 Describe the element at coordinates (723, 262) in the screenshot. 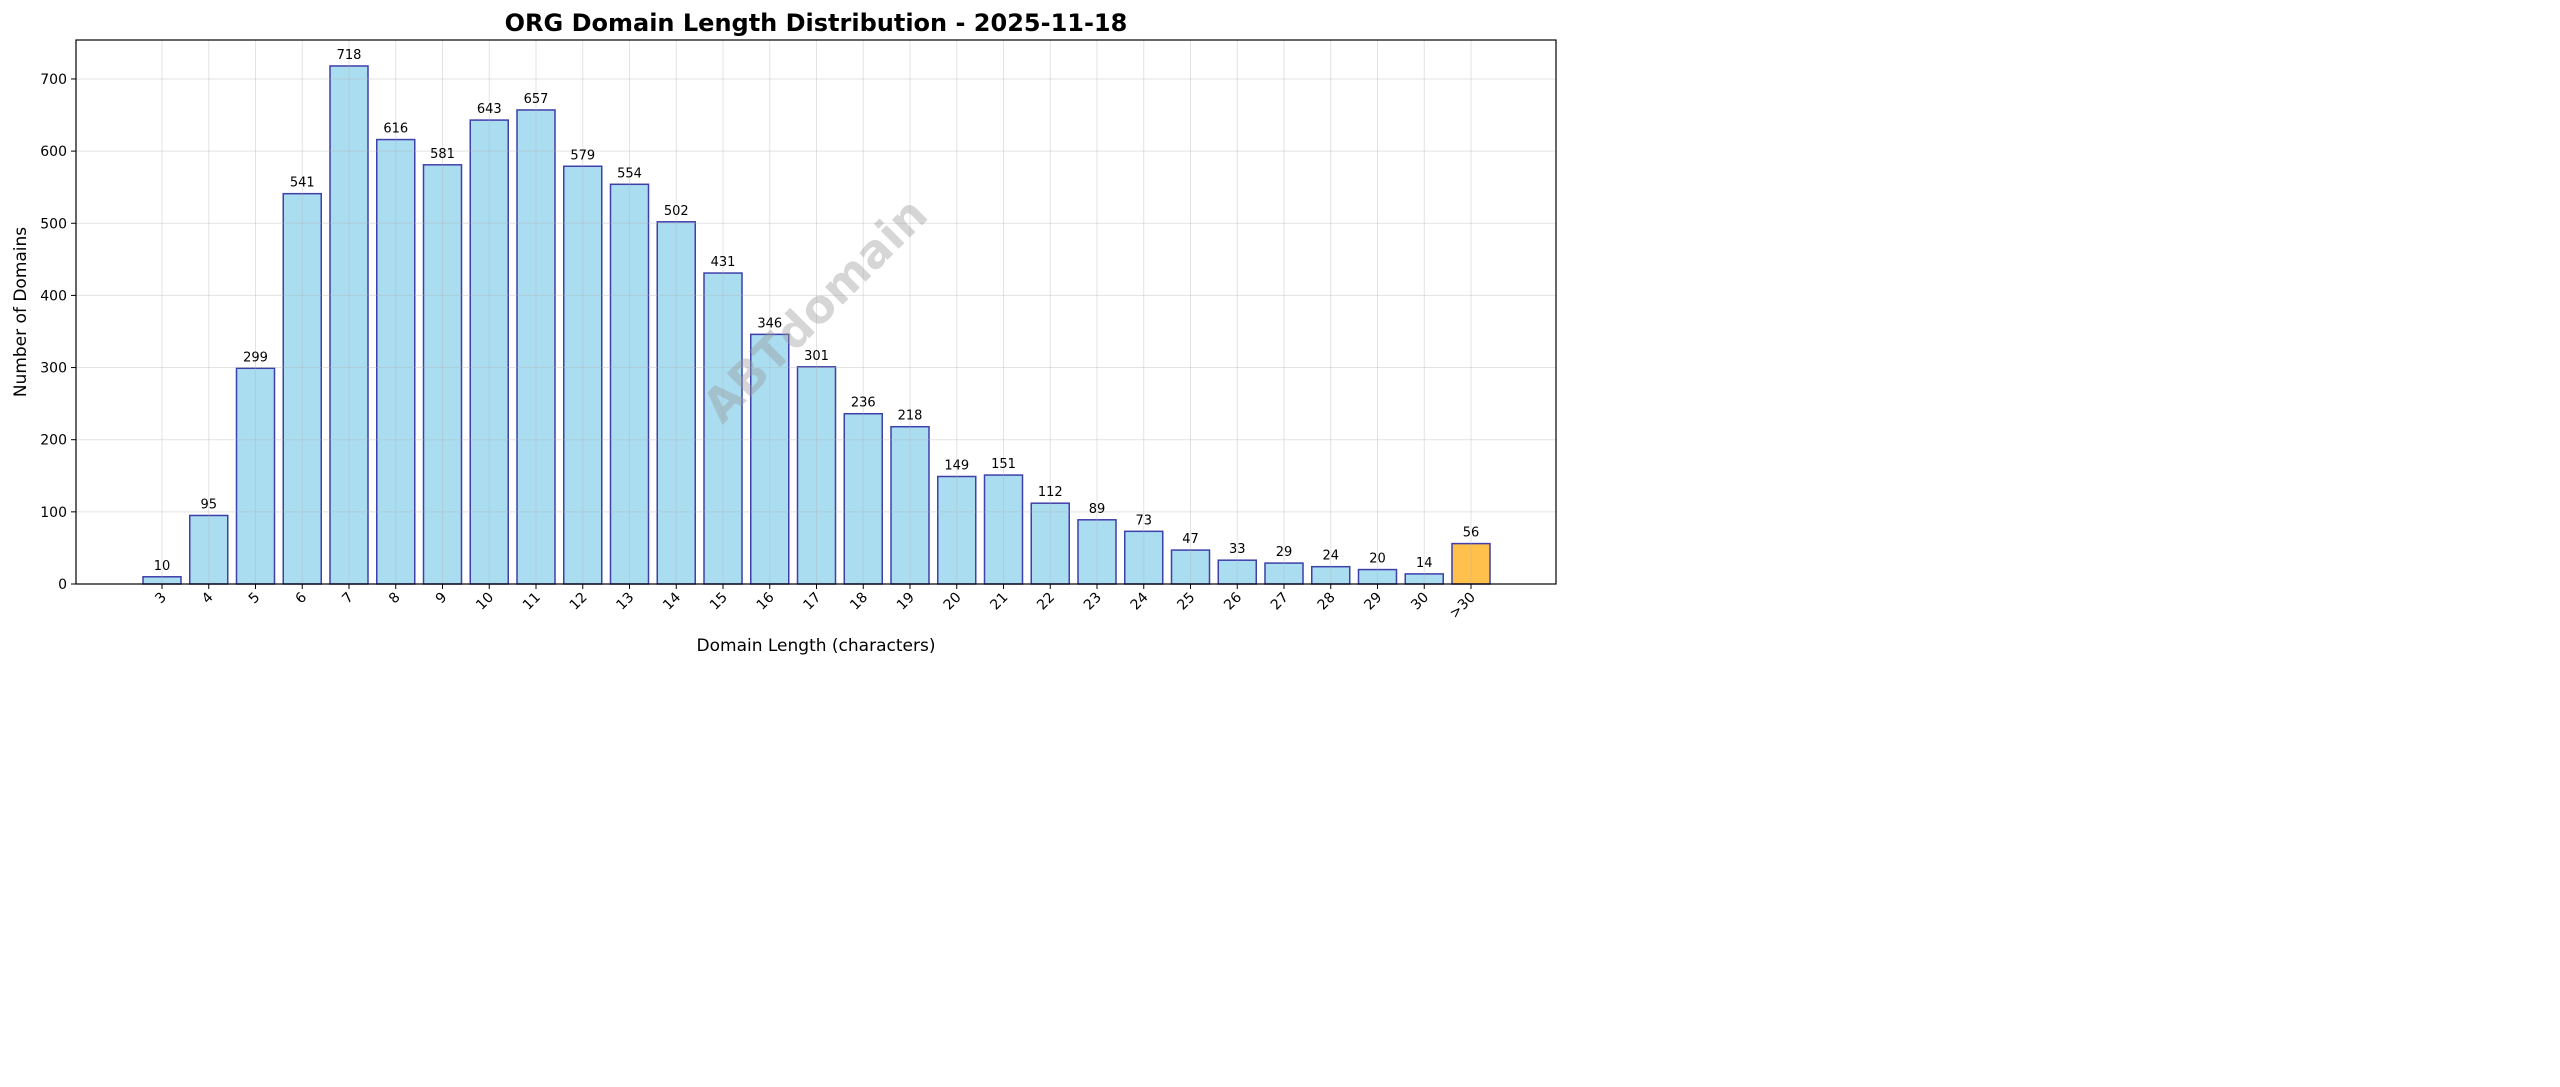

I see `data-label: 431` at that location.